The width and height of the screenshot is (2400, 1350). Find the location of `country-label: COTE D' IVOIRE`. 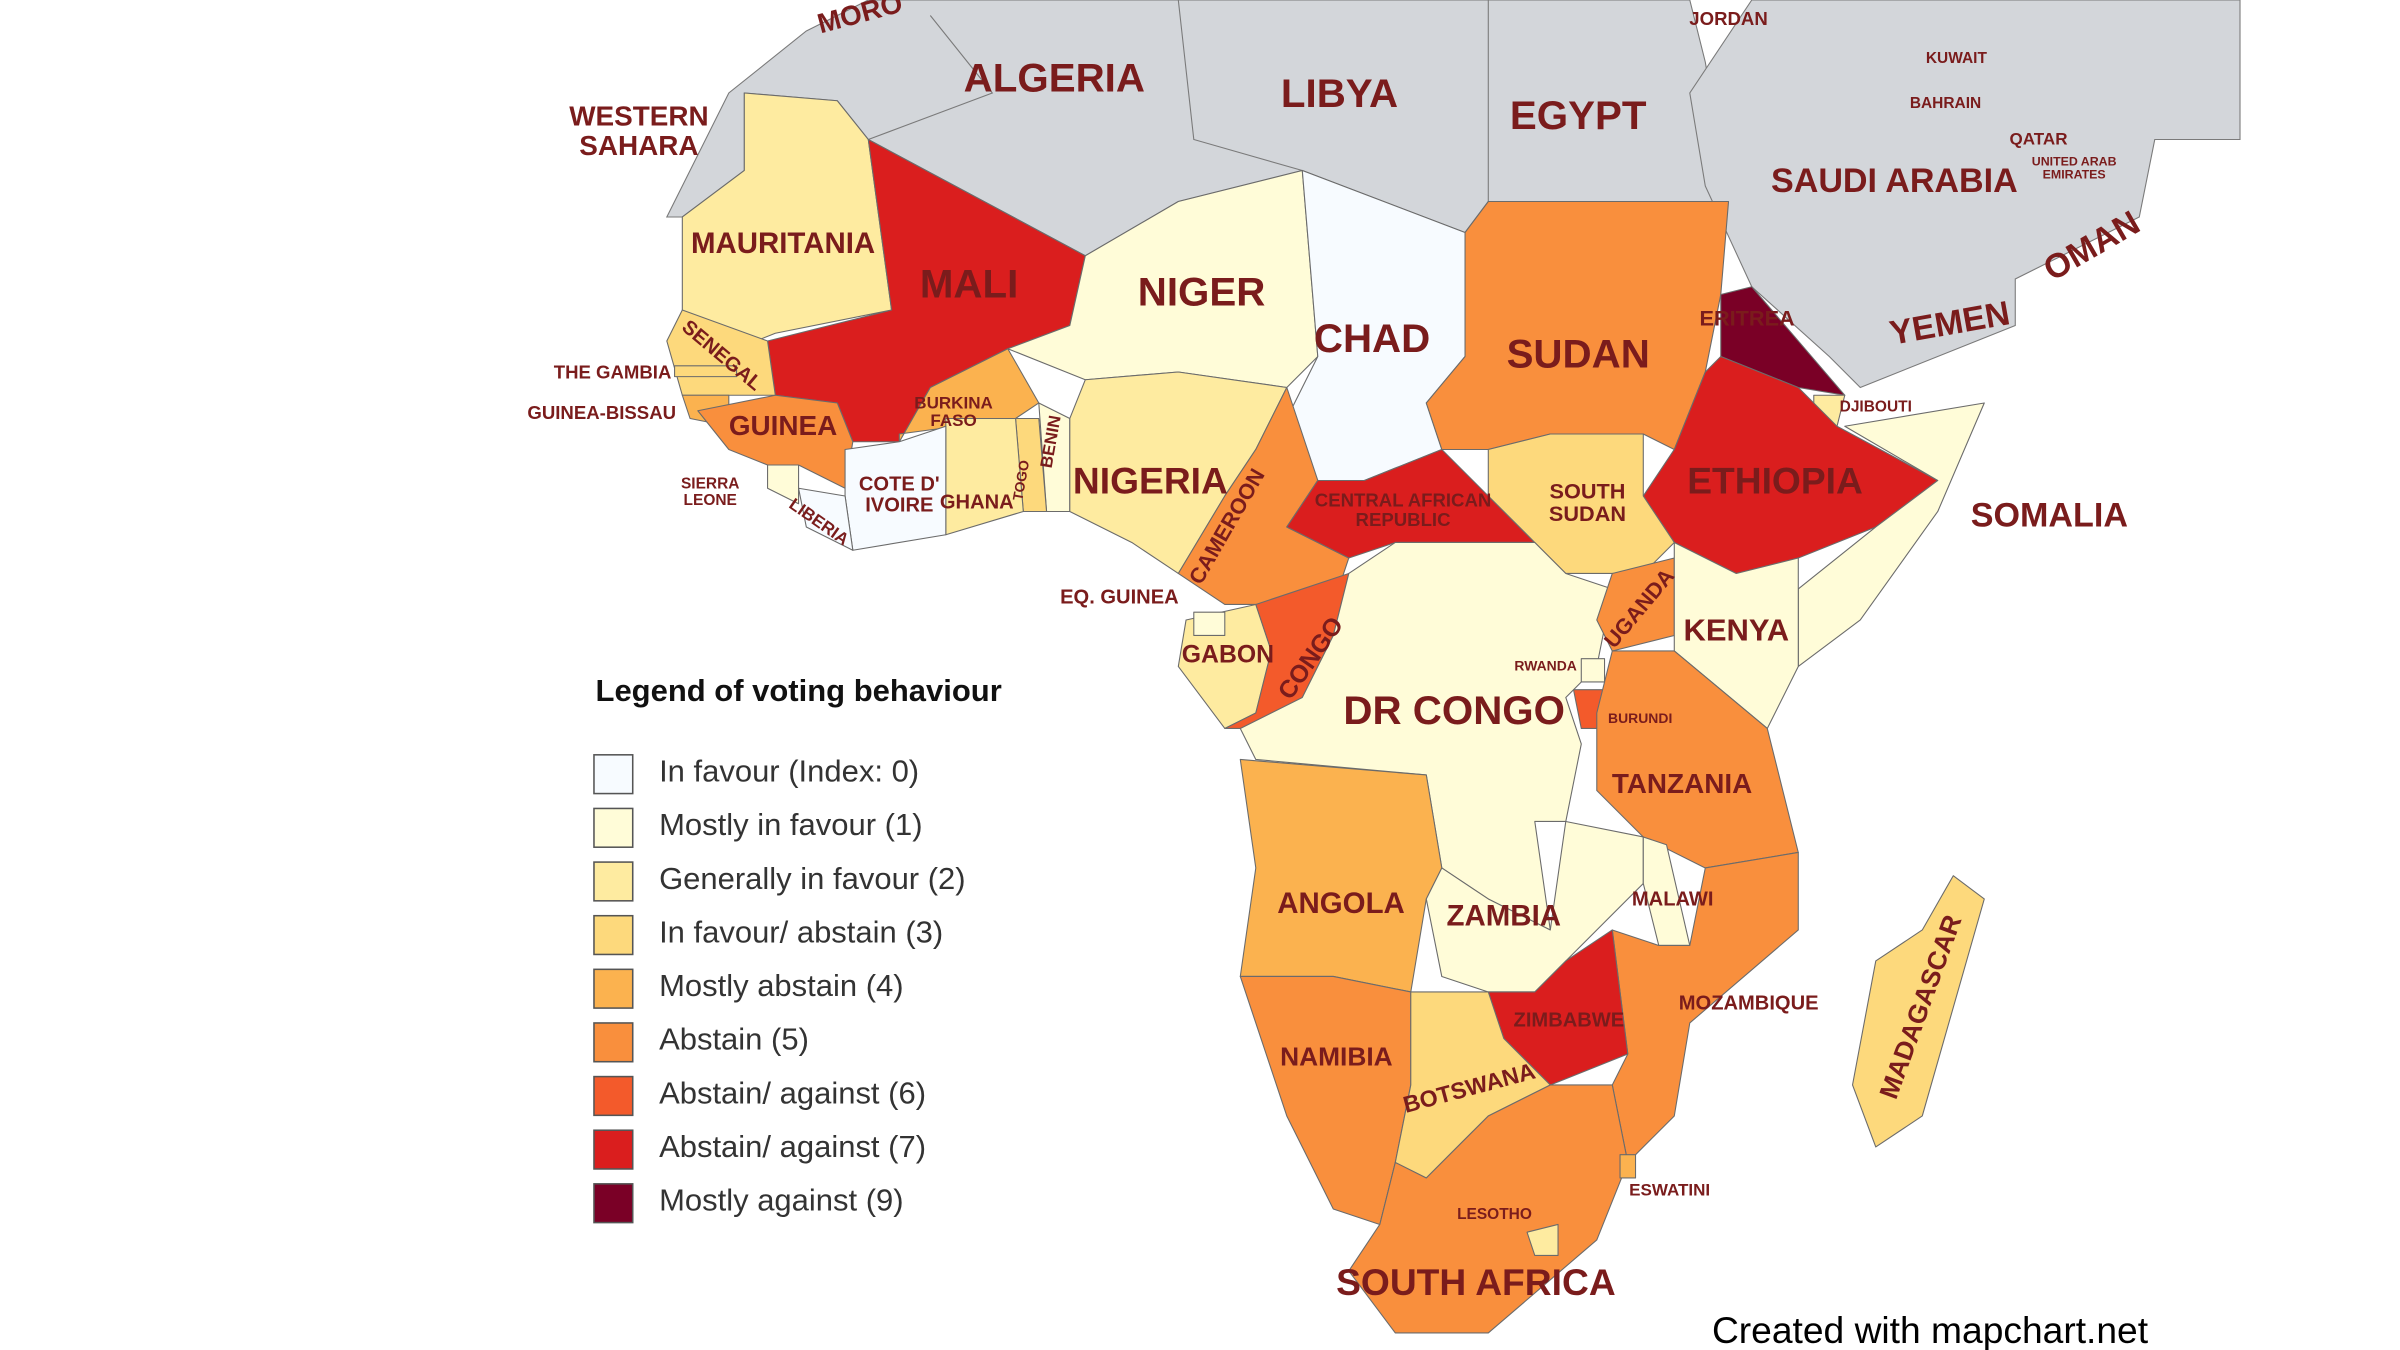

country-label: COTE D' IVOIRE is located at coordinates (899, 495).